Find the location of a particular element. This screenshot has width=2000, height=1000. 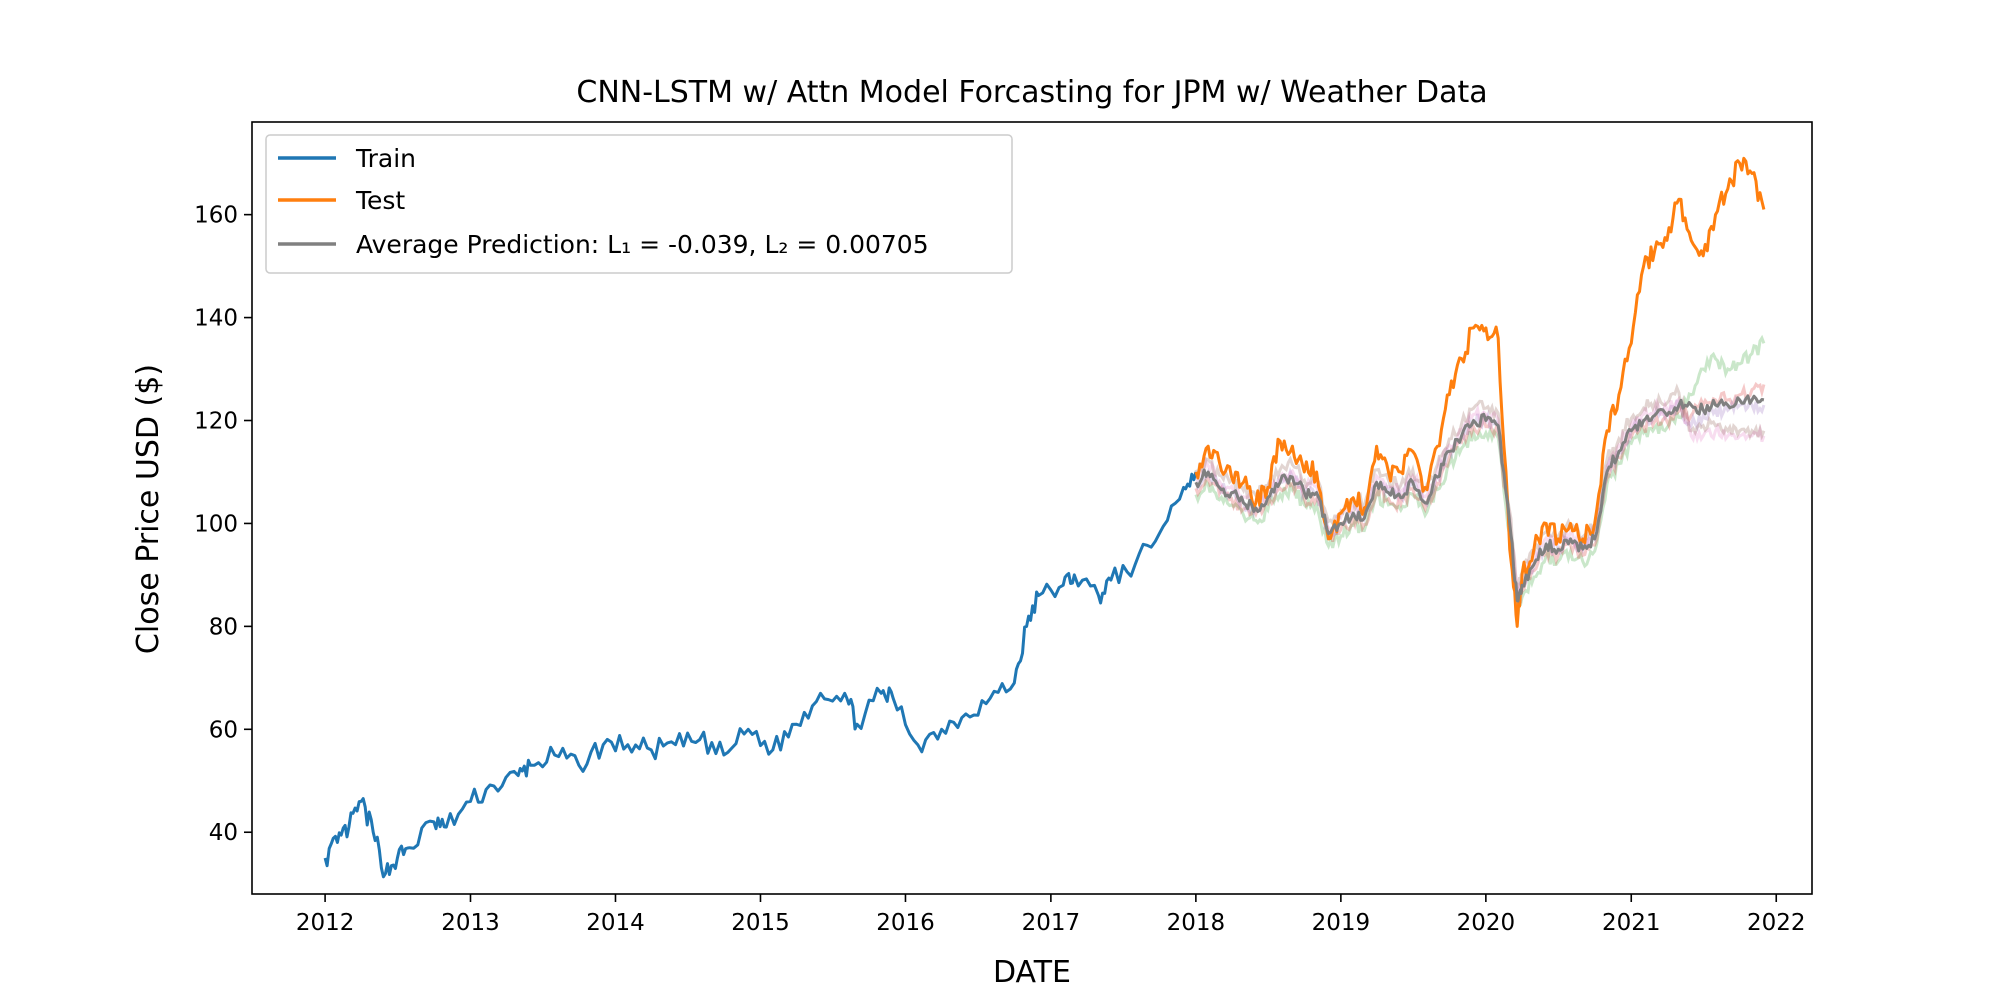

y-tick-label: 120 is located at coordinates (216, 422).